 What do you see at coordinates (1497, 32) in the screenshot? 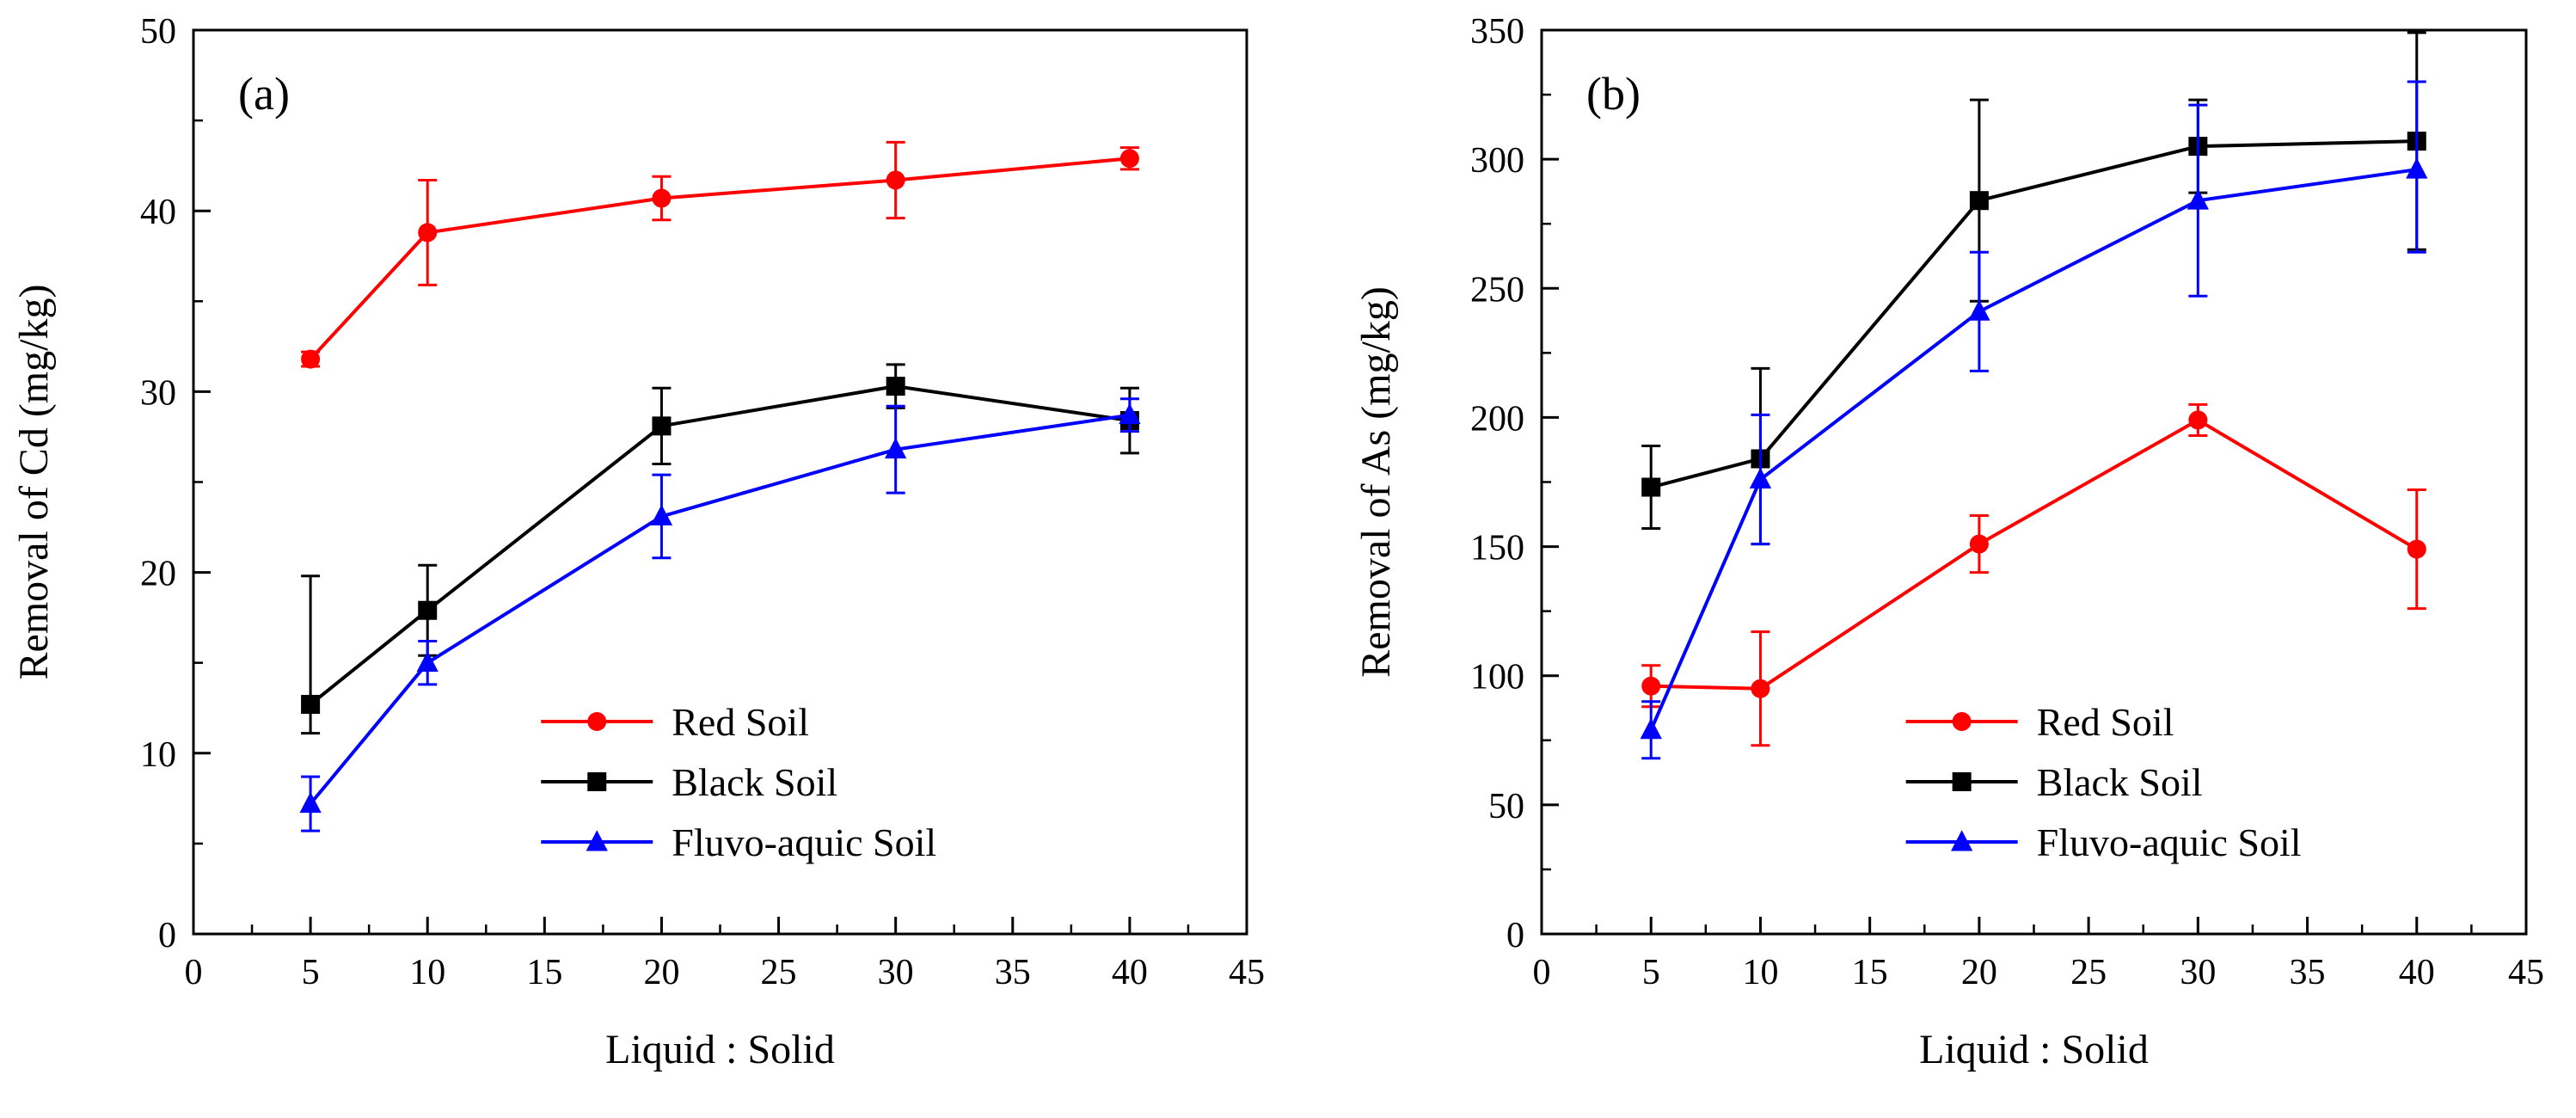
I see `y-tick-label: 350` at bounding box center [1497, 32].